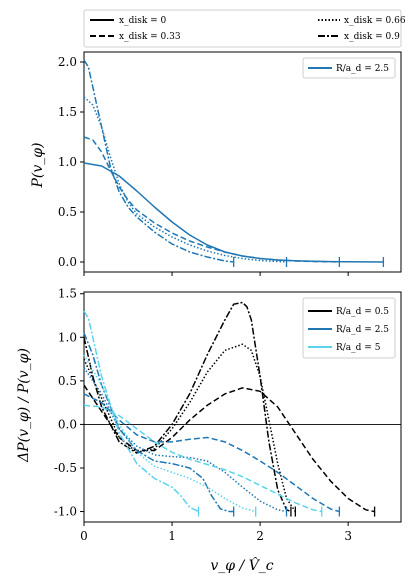  I want to click on bottom-panel-legend: R/a_d = 0.5 R/a_d = 2.5 R/a_d = 5, so click(349, 328).